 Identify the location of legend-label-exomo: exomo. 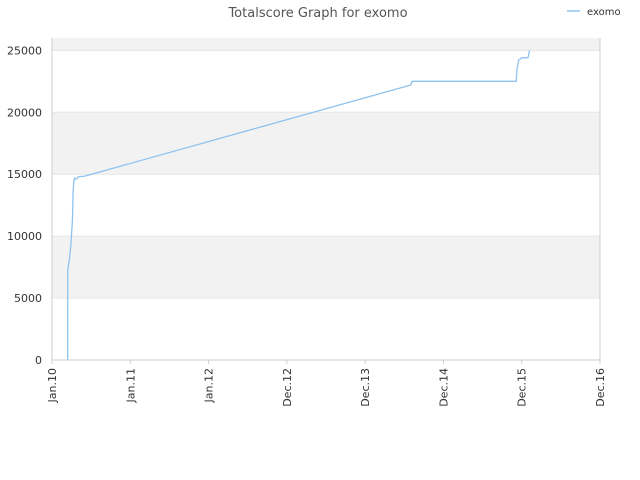
(604, 12).